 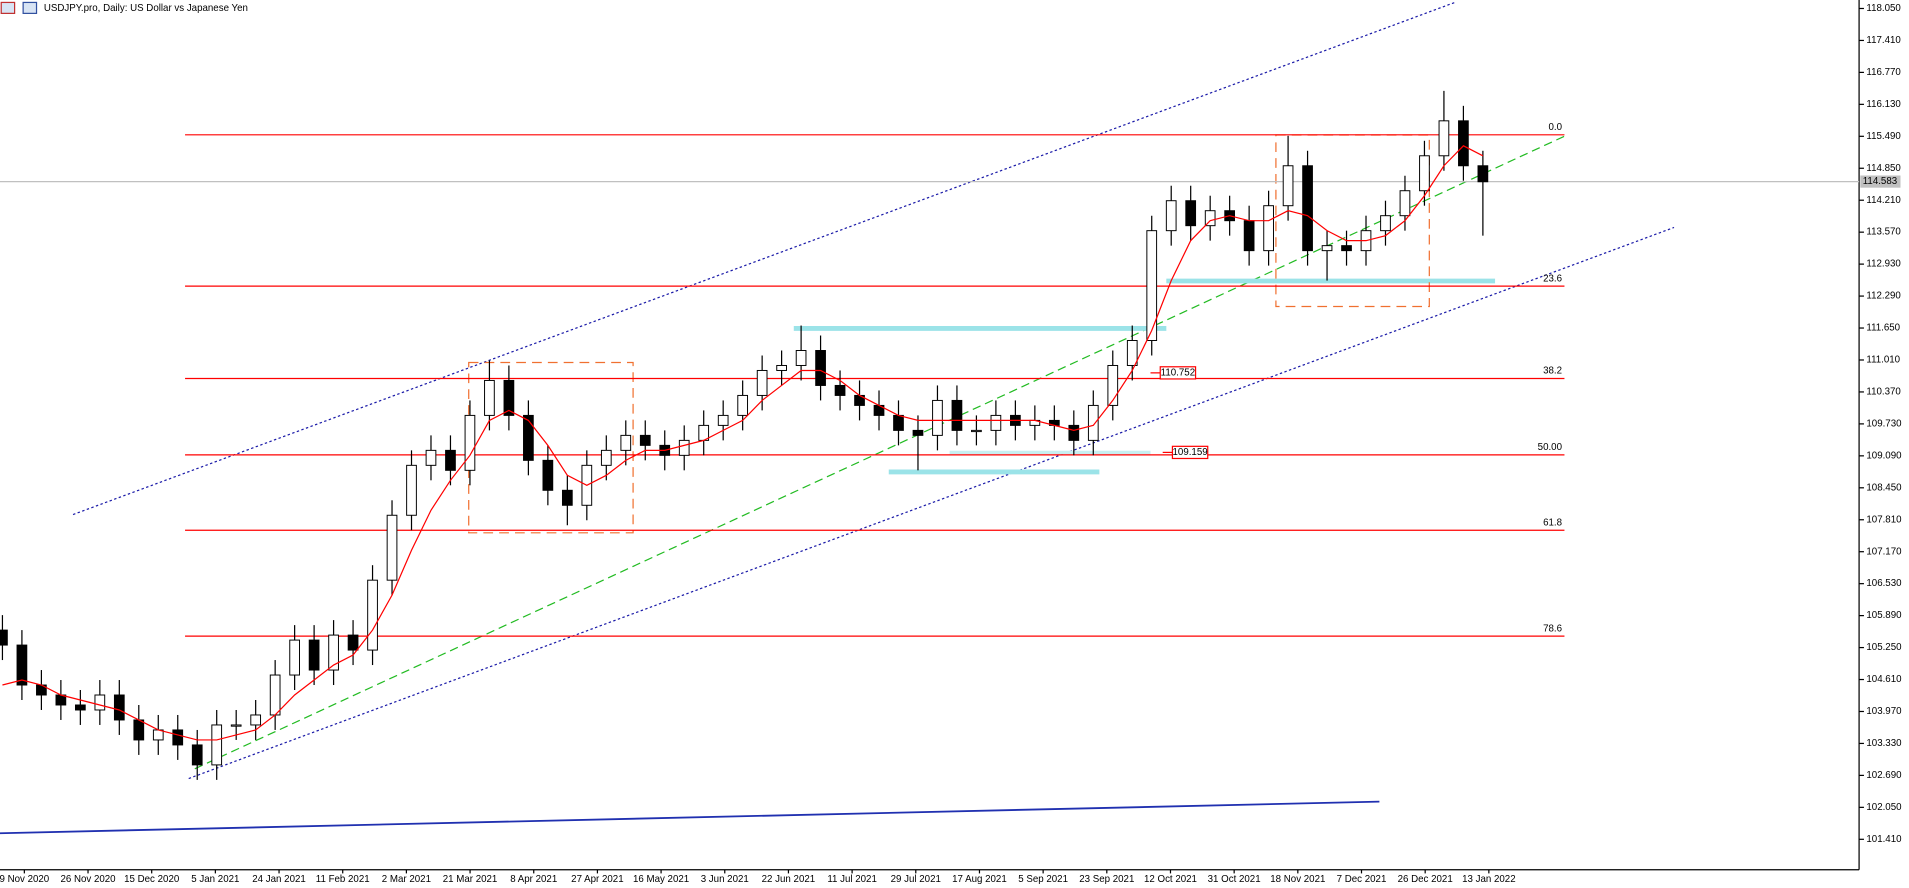 What do you see at coordinates (1170, 879) in the screenshot?
I see `x-tick-label: 12 Oct 2021` at bounding box center [1170, 879].